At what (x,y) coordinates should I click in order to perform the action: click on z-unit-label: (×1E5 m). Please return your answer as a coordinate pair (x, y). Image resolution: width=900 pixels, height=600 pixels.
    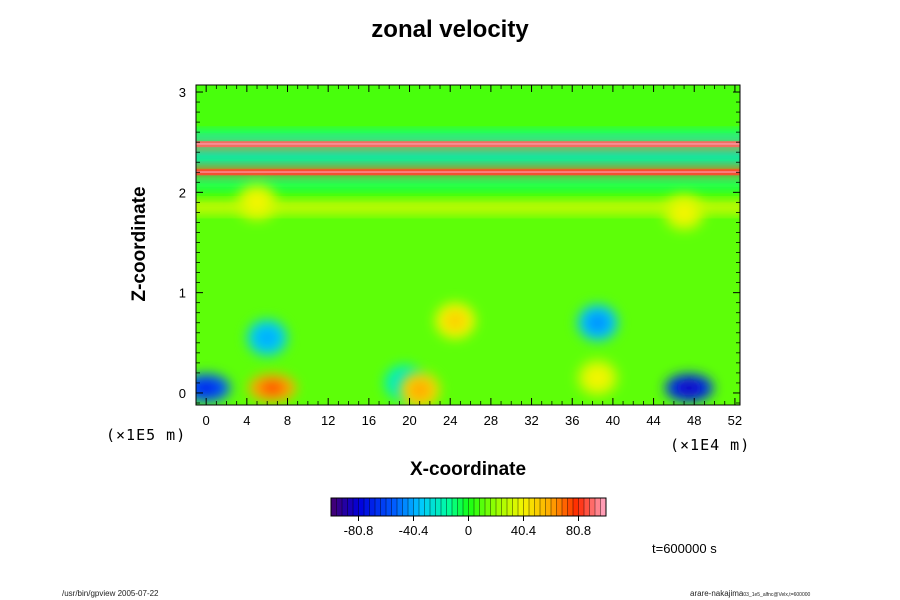
    Looking at the image, I should click on (146, 435).